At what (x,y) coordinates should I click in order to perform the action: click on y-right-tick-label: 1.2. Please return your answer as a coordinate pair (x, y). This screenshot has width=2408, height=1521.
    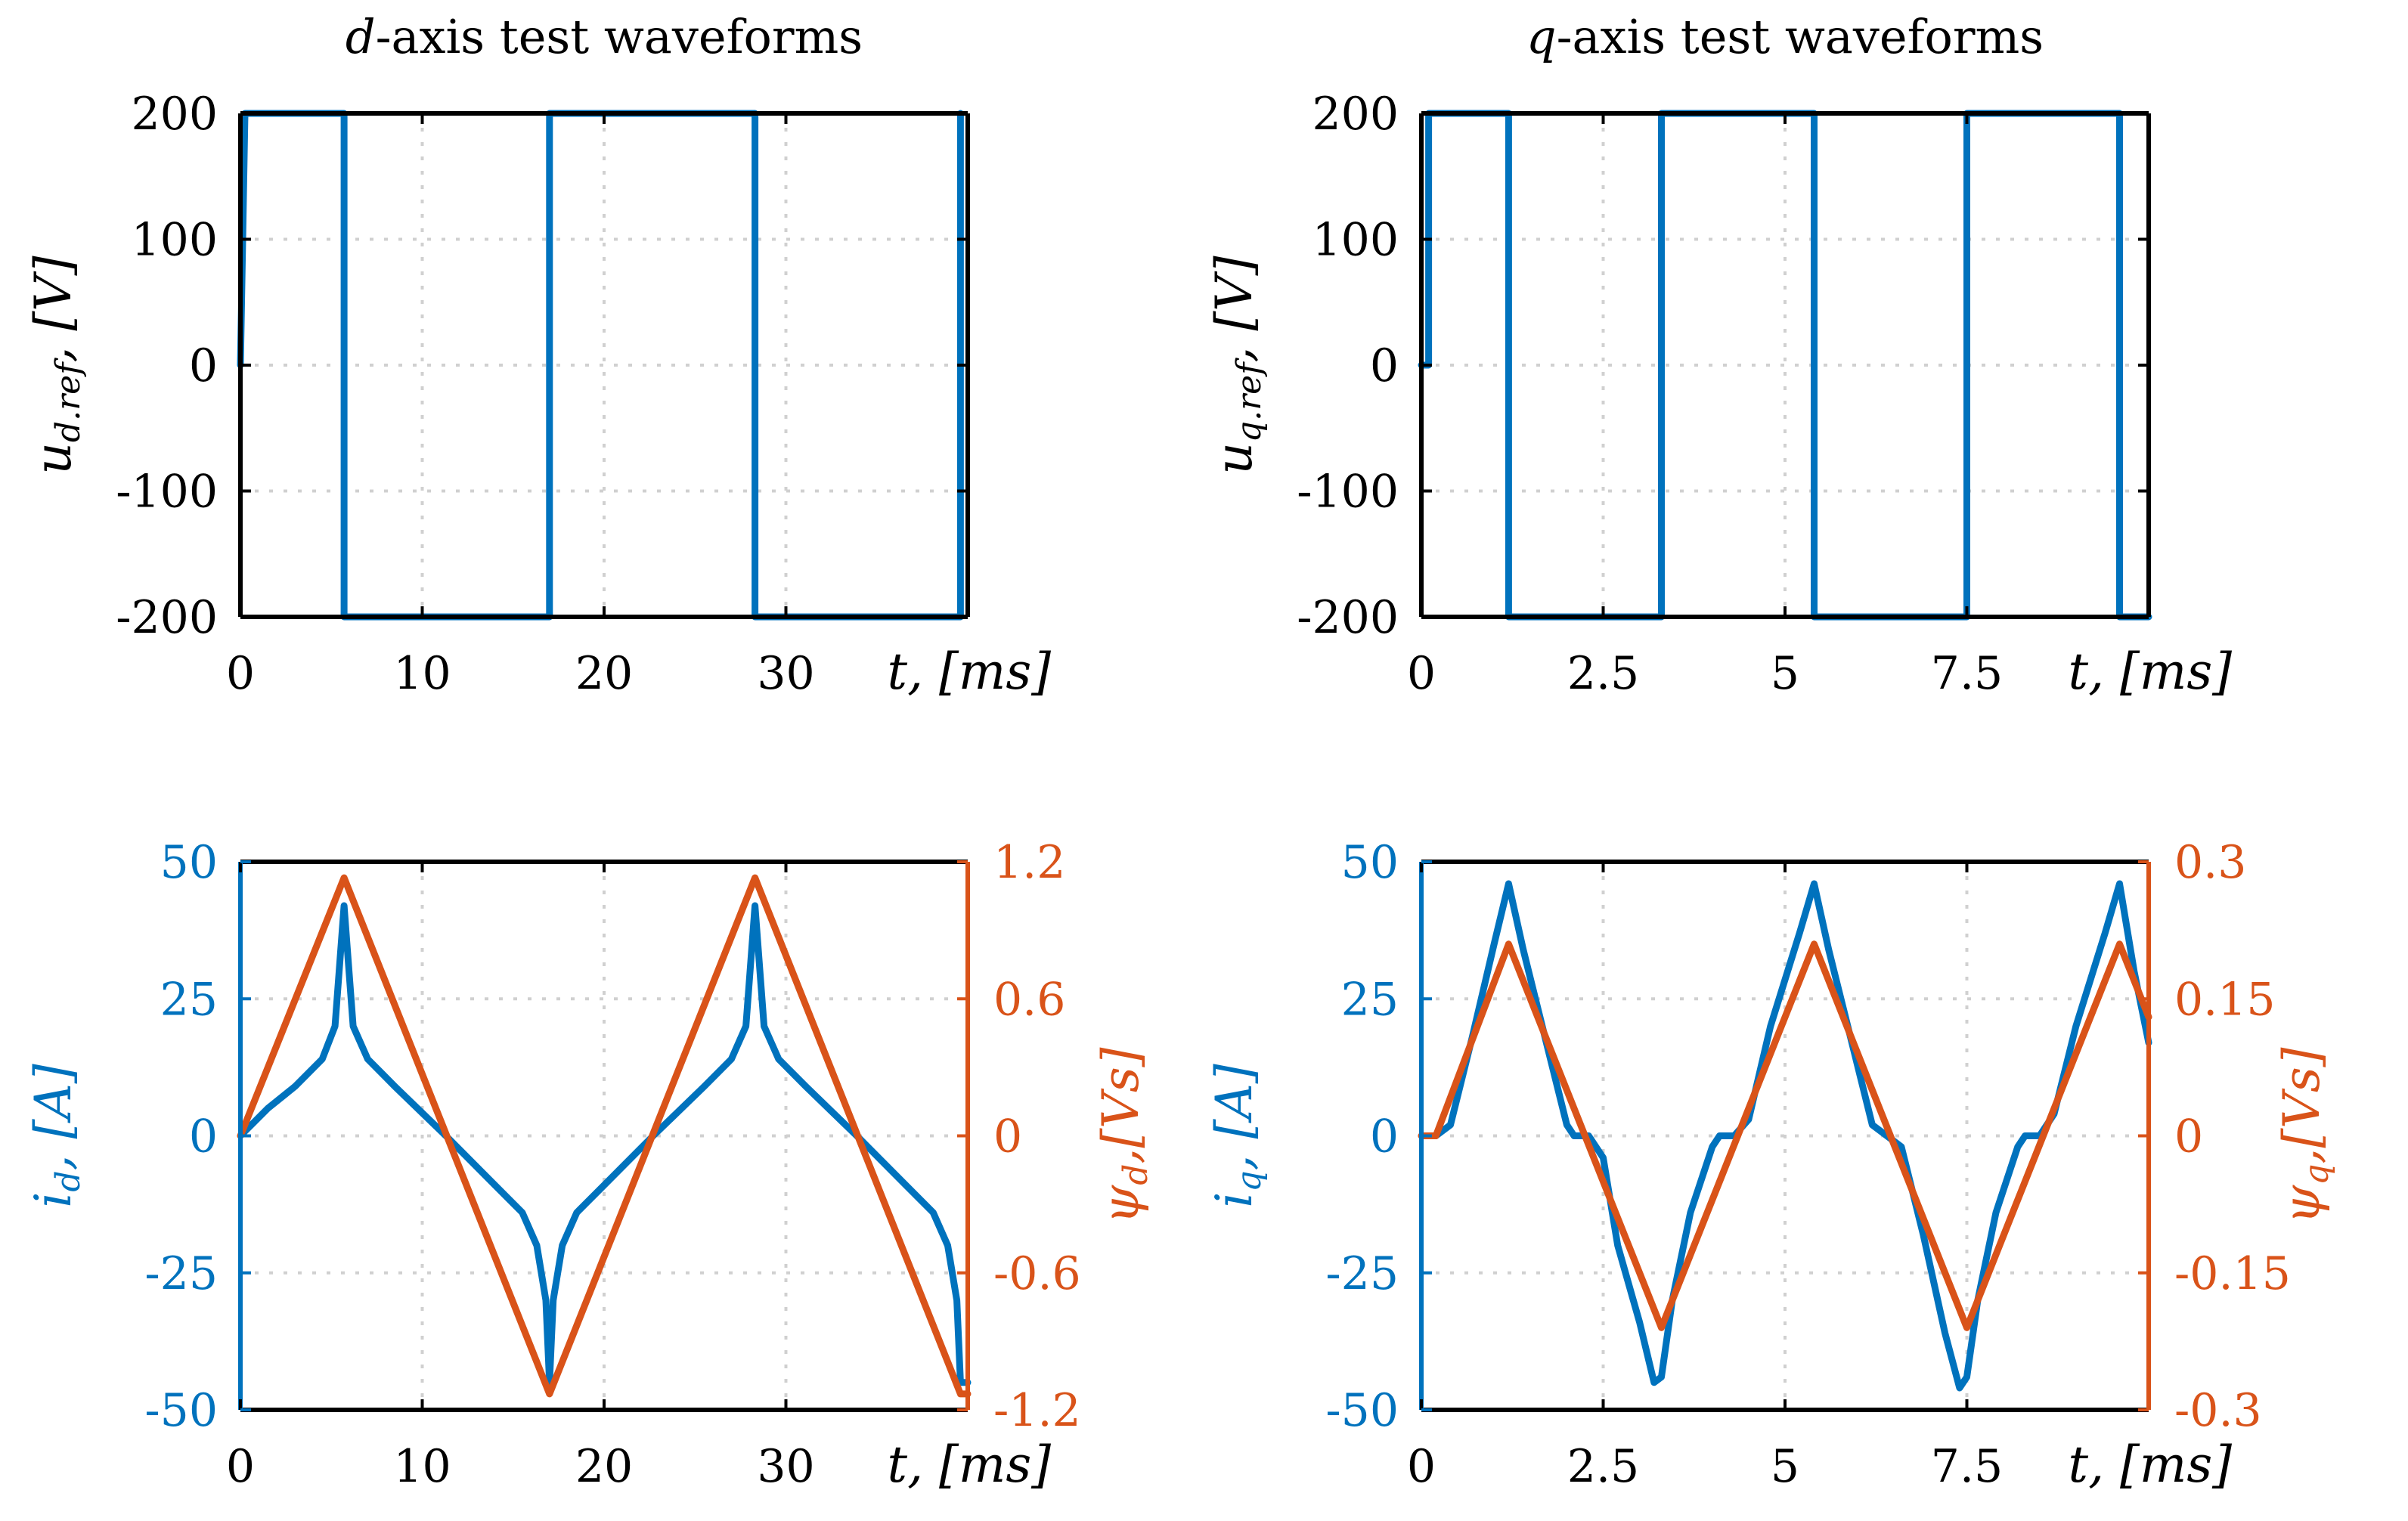
    Looking at the image, I should click on (1029, 862).